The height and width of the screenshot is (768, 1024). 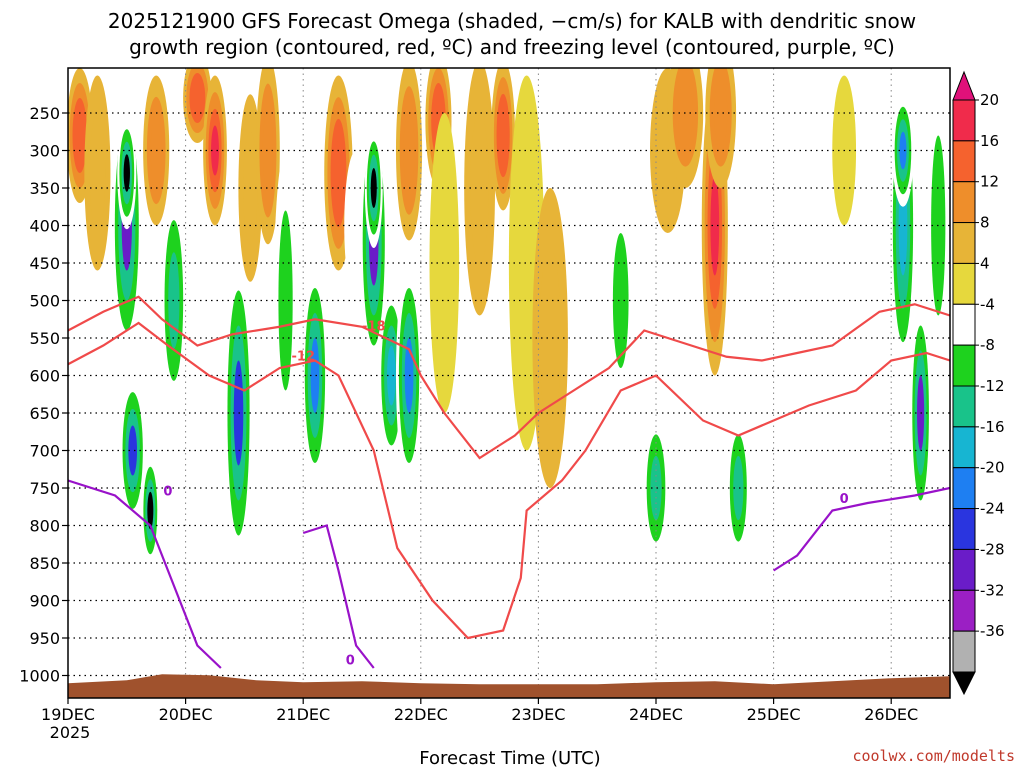 What do you see at coordinates (44, 638) in the screenshot?
I see `y-tick-label-950: 950` at bounding box center [44, 638].